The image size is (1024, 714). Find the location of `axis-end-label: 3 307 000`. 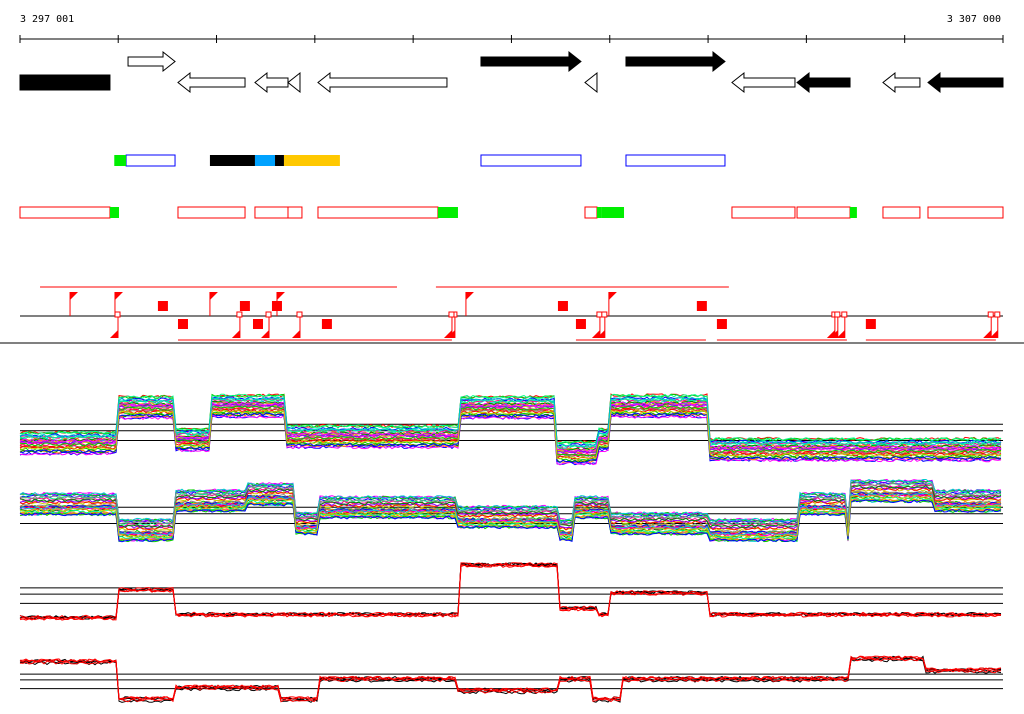

axis-end-label: 3 307 000 is located at coordinates (974, 19).